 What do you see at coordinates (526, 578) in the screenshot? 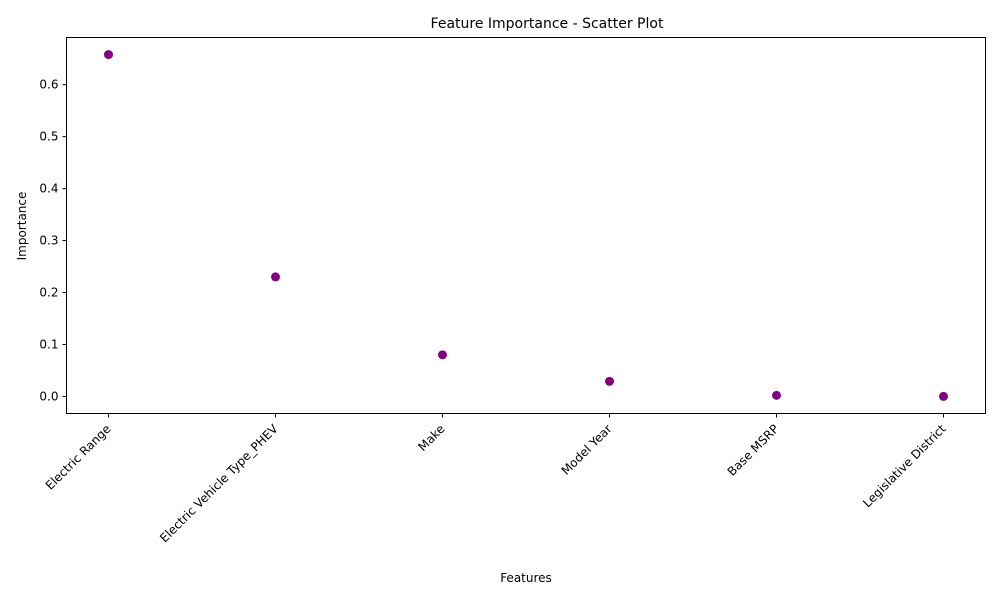
I see `x-axis-label: Features` at bounding box center [526, 578].